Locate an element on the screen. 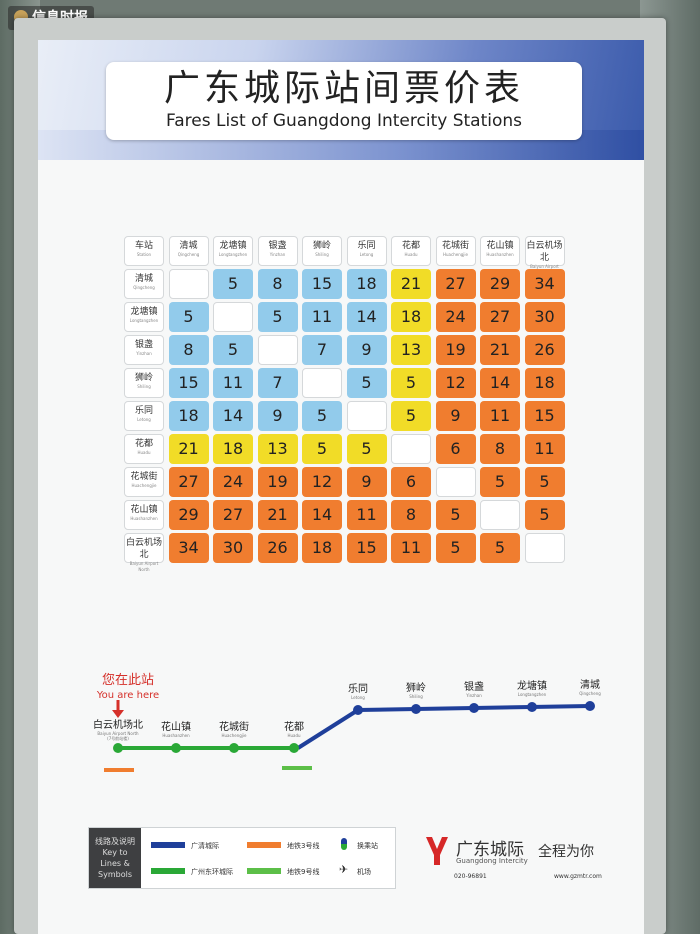 The height and width of the screenshot is (934, 700). legend-key-en-2: Lines & is located at coordinates (115, 863).